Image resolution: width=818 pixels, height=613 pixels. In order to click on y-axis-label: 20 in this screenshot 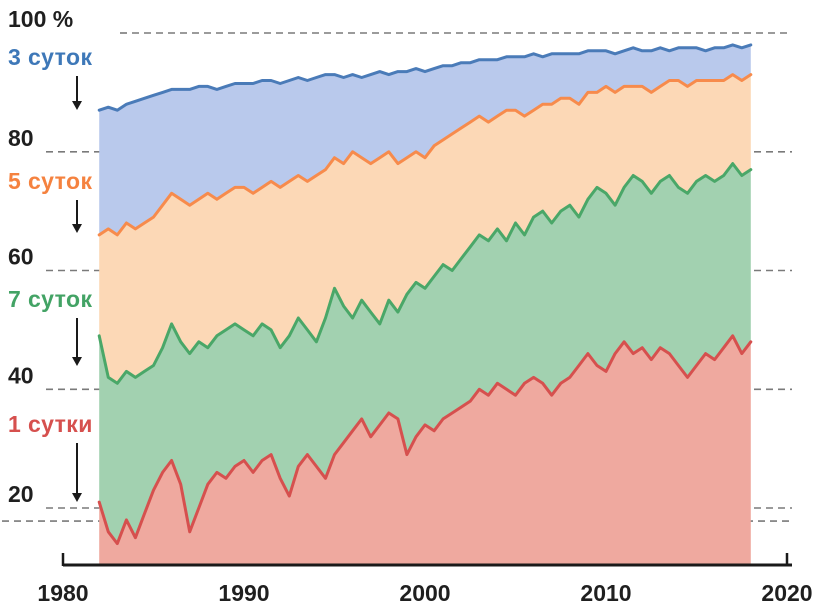, I will do `click(21, 494)`.